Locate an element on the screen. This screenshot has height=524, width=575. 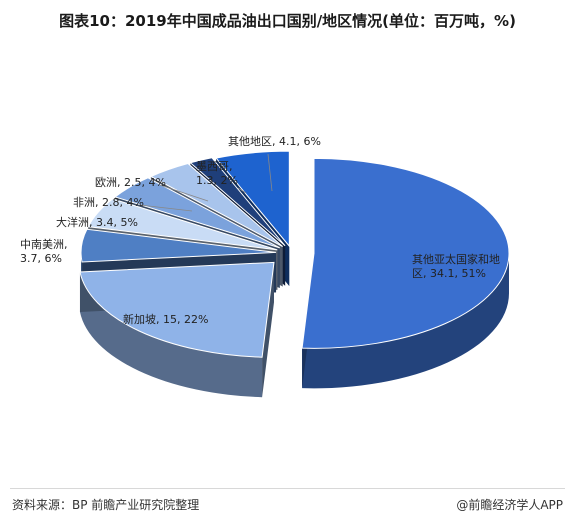
slice-top-other-asia-pacific is located at coordinates (405, 253).